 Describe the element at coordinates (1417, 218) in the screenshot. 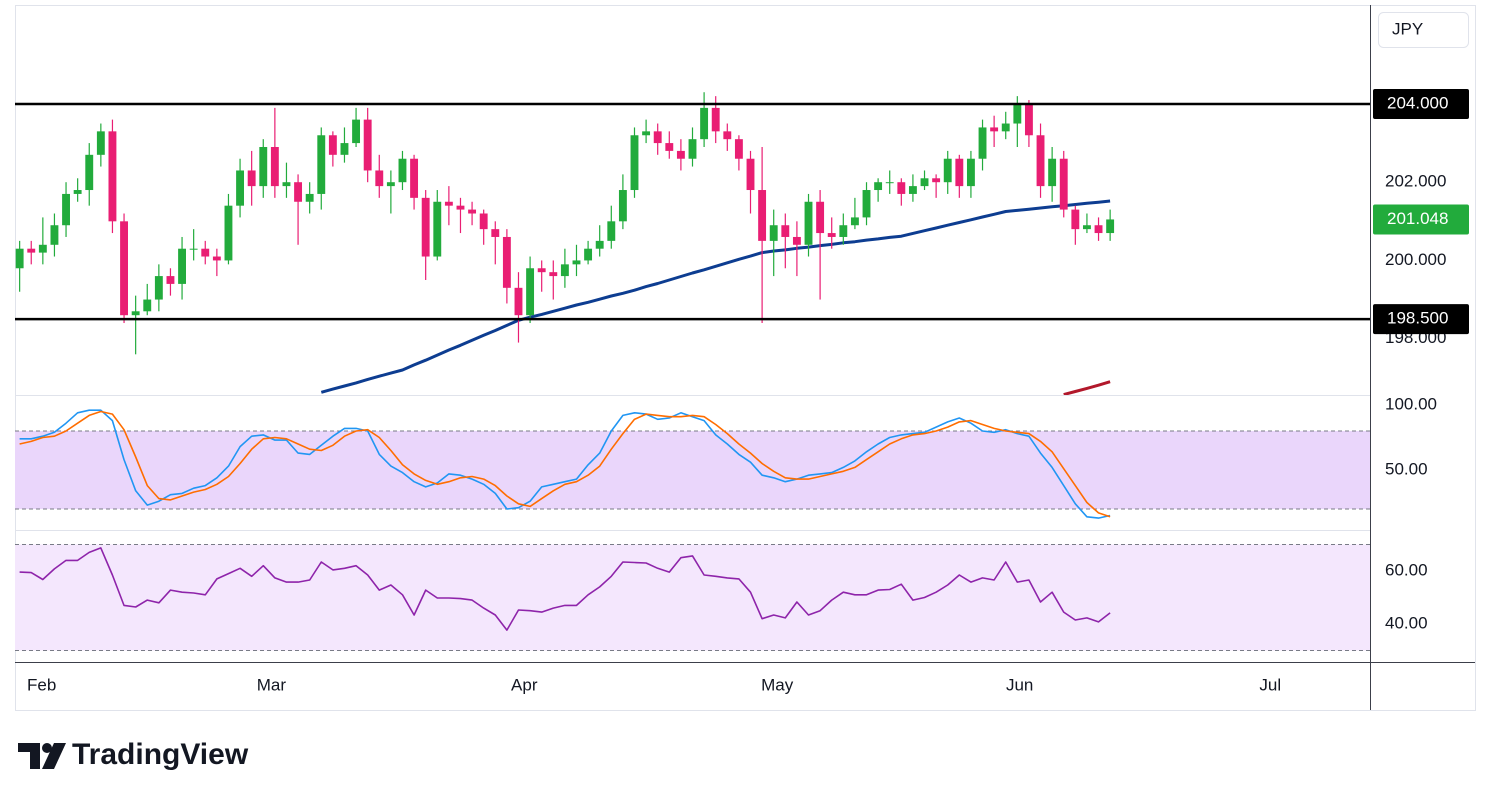

I see `last-price-label: 201.048` at that location.